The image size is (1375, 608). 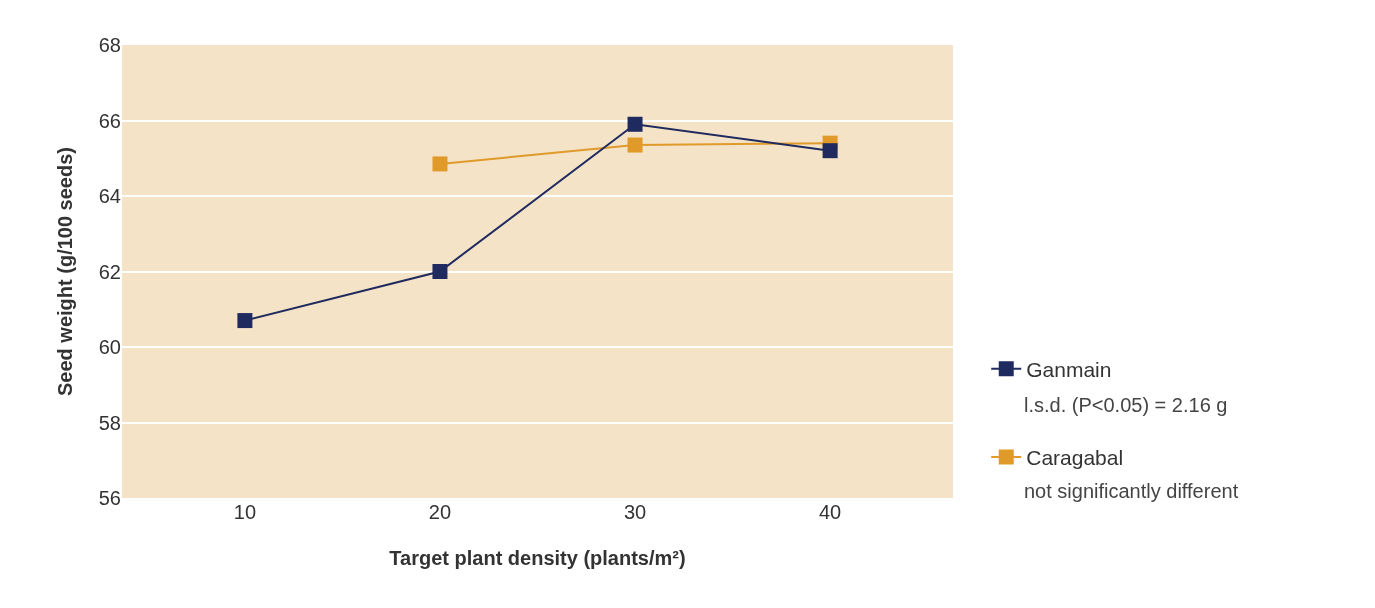 What do you see at coordinates (440, 512) in the screenshot?
I see `x-tick-label: 20` at bounding box center [440, 512].